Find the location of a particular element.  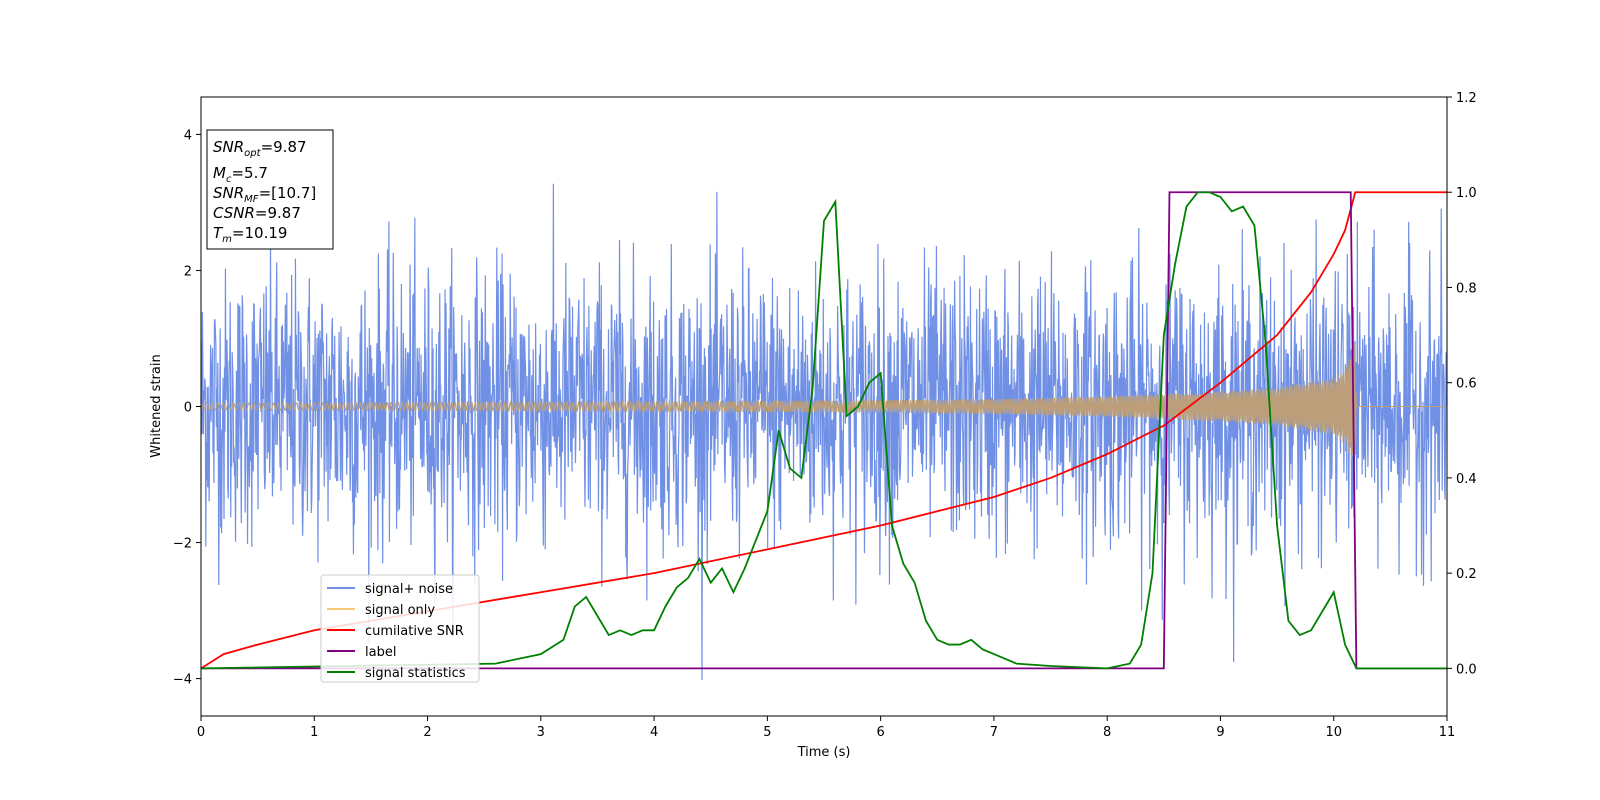

y-axis-right: 0.0 0.2 0.4 0.6 0.8 1.0 1.2 is located at coordinates (1462, 384).